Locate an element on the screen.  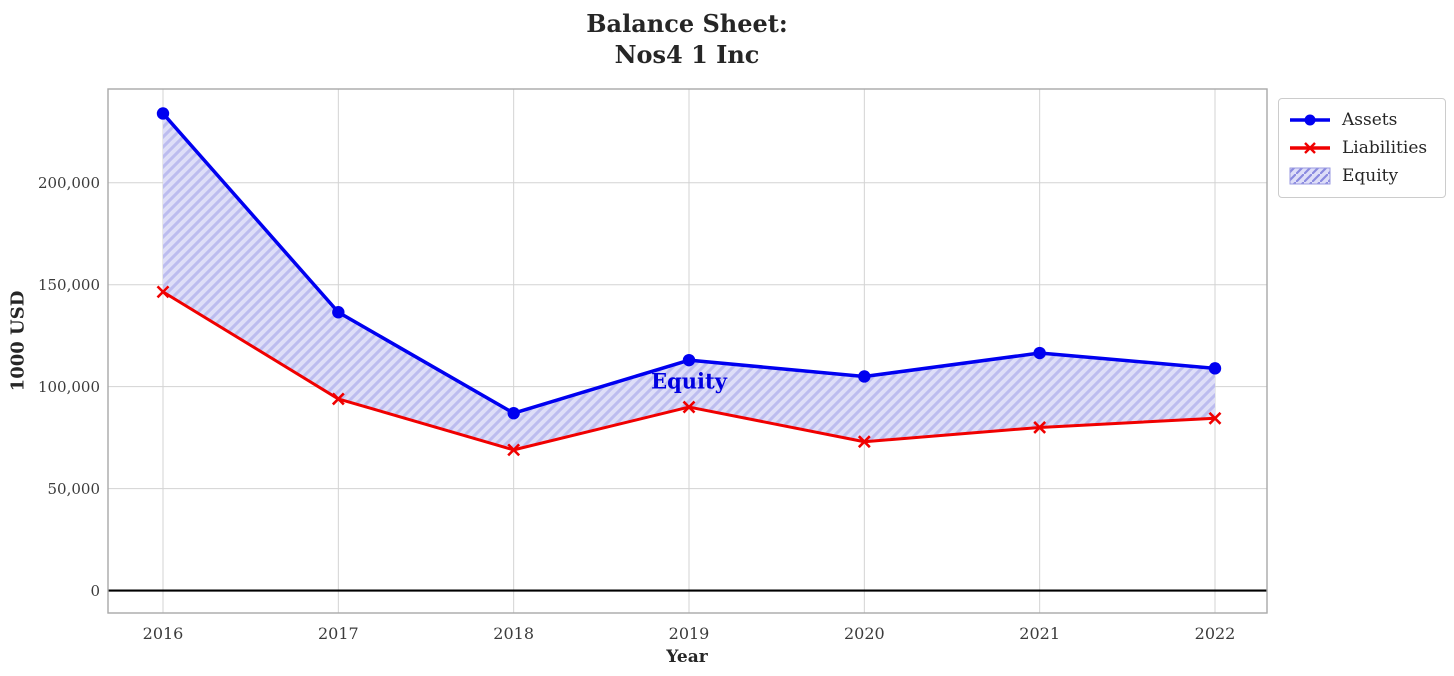
legend-item-equity: Equity is located at coordinates (1361, 176).